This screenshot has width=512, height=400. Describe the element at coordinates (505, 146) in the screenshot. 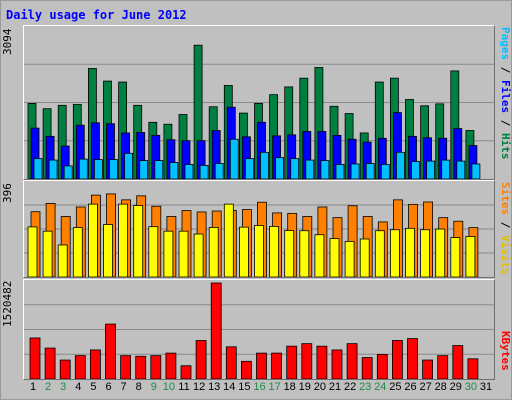

I see `legend-hits: Hits` at that location.